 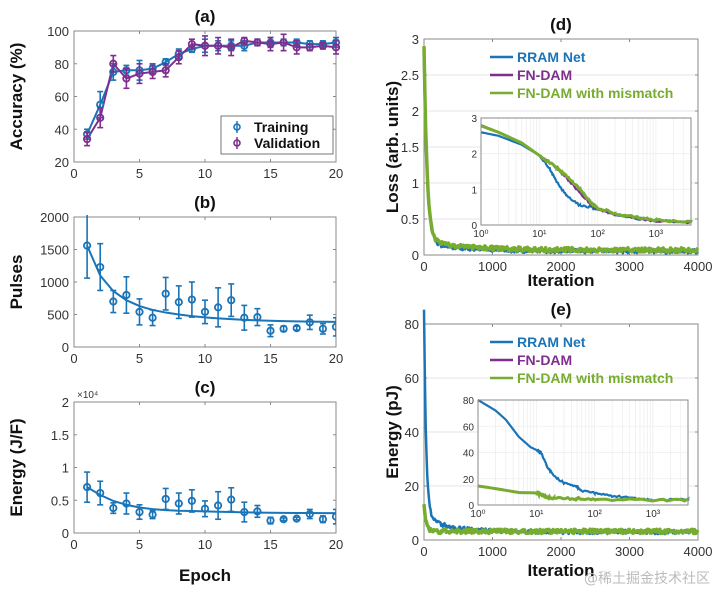 What do you see at coordinates (415, 39) in the screenshot?
I see `y-tick-label: 3` at bounding box center [415, 39].